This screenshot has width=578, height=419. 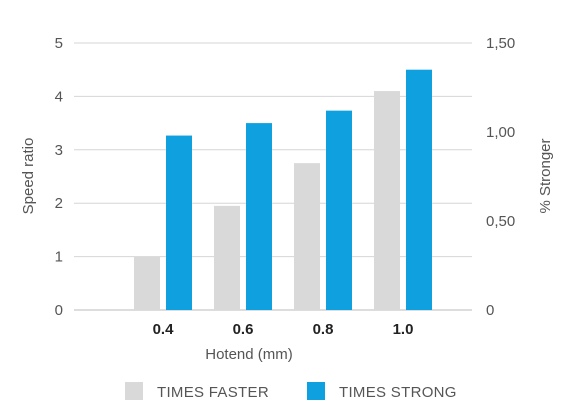 I want to click on legend: TIMES FASTER TIMES STRONG, so click(x=291, y=391).